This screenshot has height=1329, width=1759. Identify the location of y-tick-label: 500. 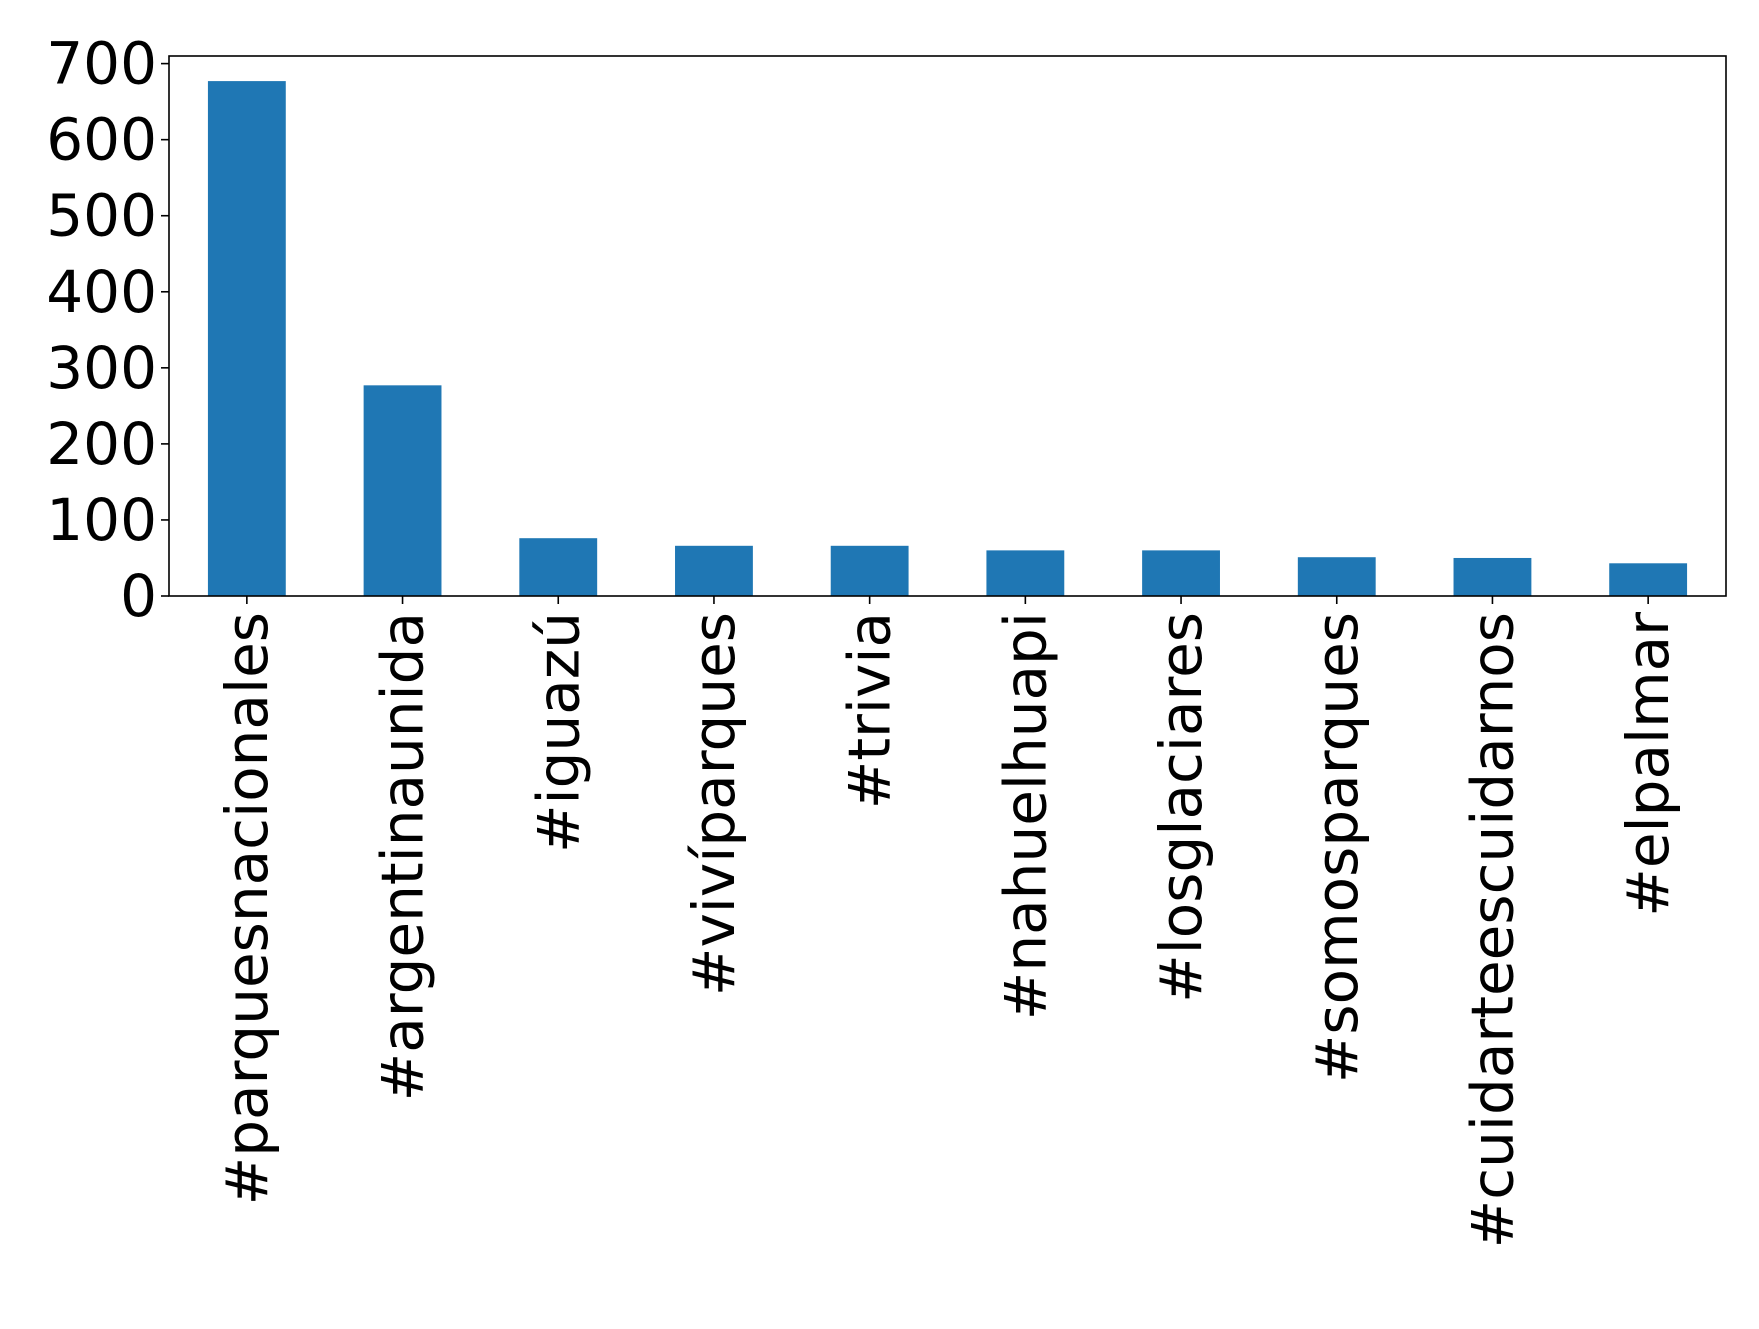
(101, 216).